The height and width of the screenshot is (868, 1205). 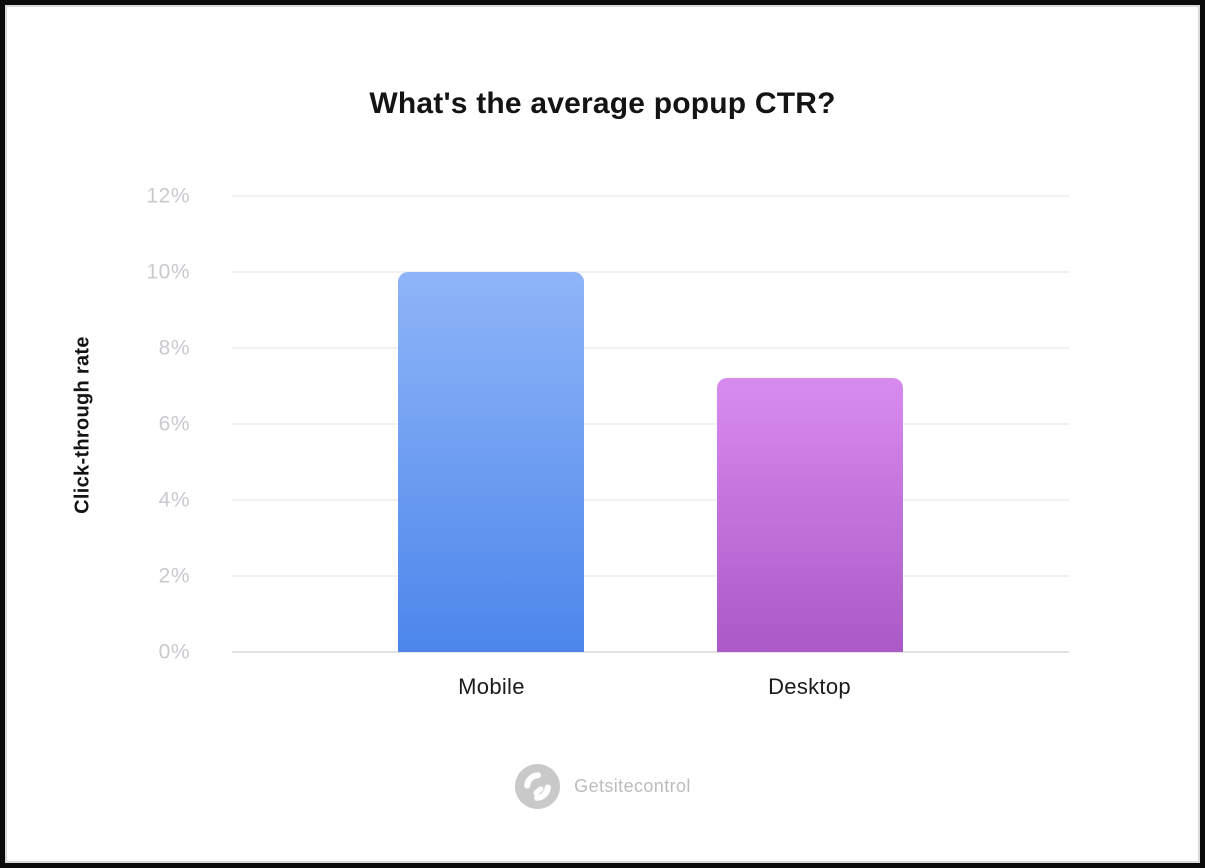 What do you see at coordinates (632, 786) in the screenshot?
I see `brand-name: Getsitecontrol` at bounding box center [632, 786].